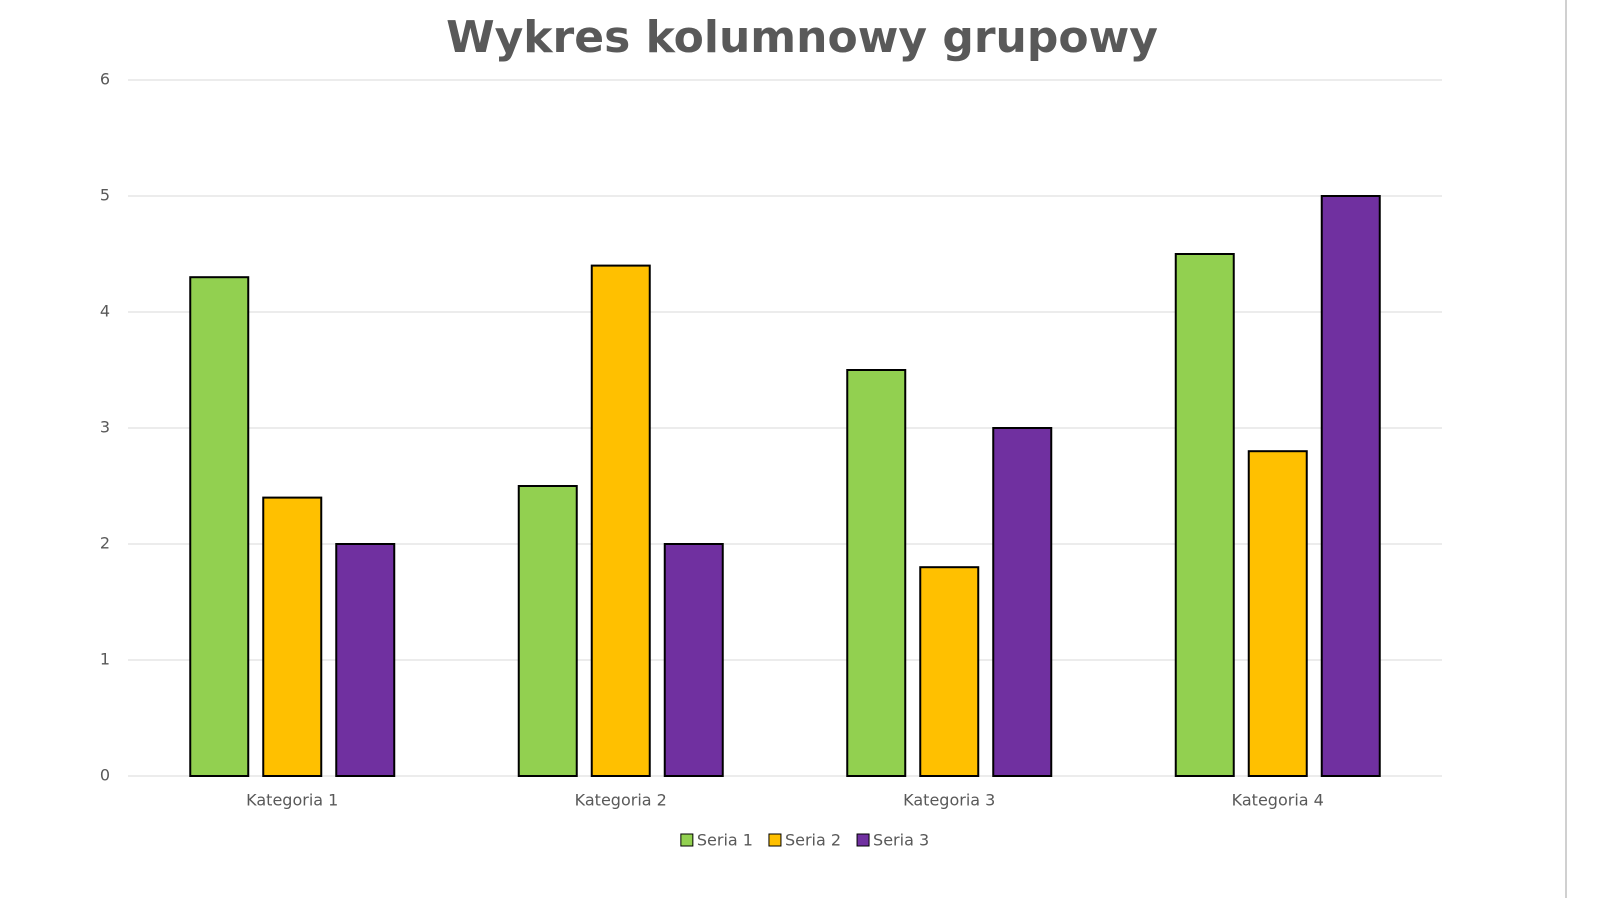 This screenshot has width=1600, height=898. I want to click on y-tick-label: 1, so click(105, 659).